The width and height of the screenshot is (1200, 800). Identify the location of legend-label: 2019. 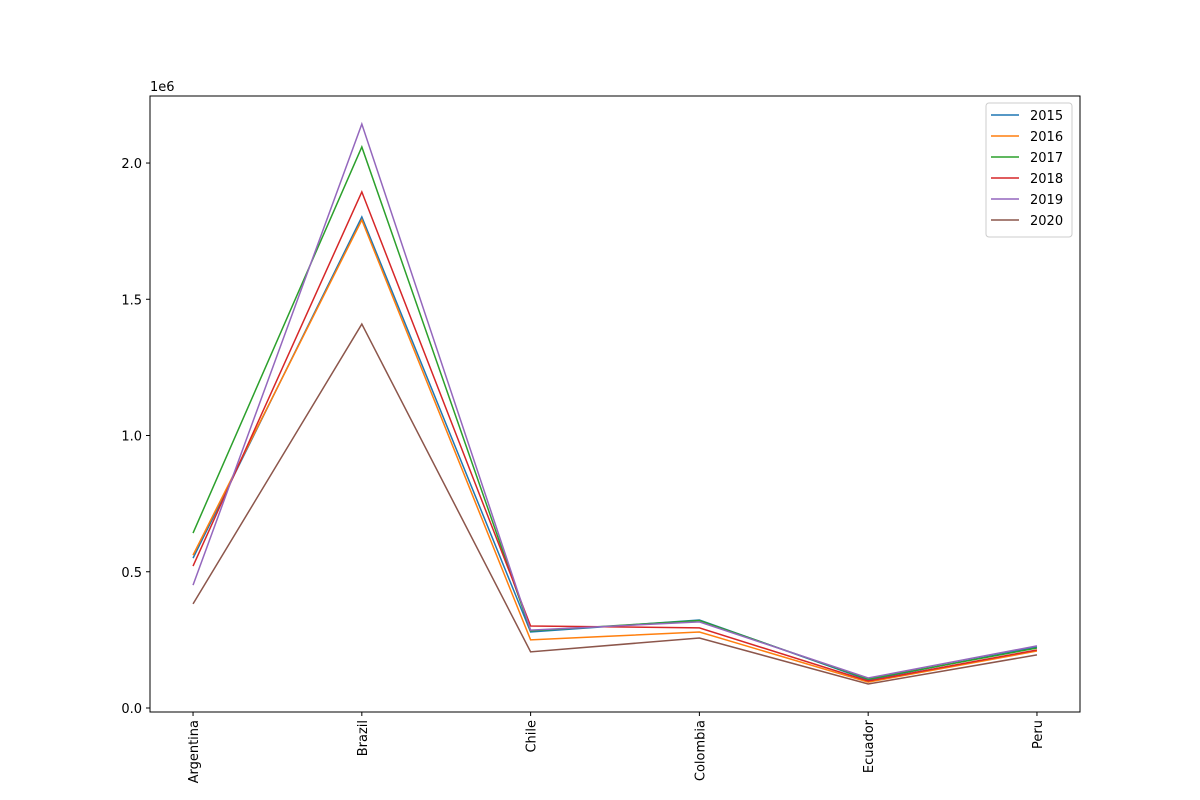
(1046, 200).